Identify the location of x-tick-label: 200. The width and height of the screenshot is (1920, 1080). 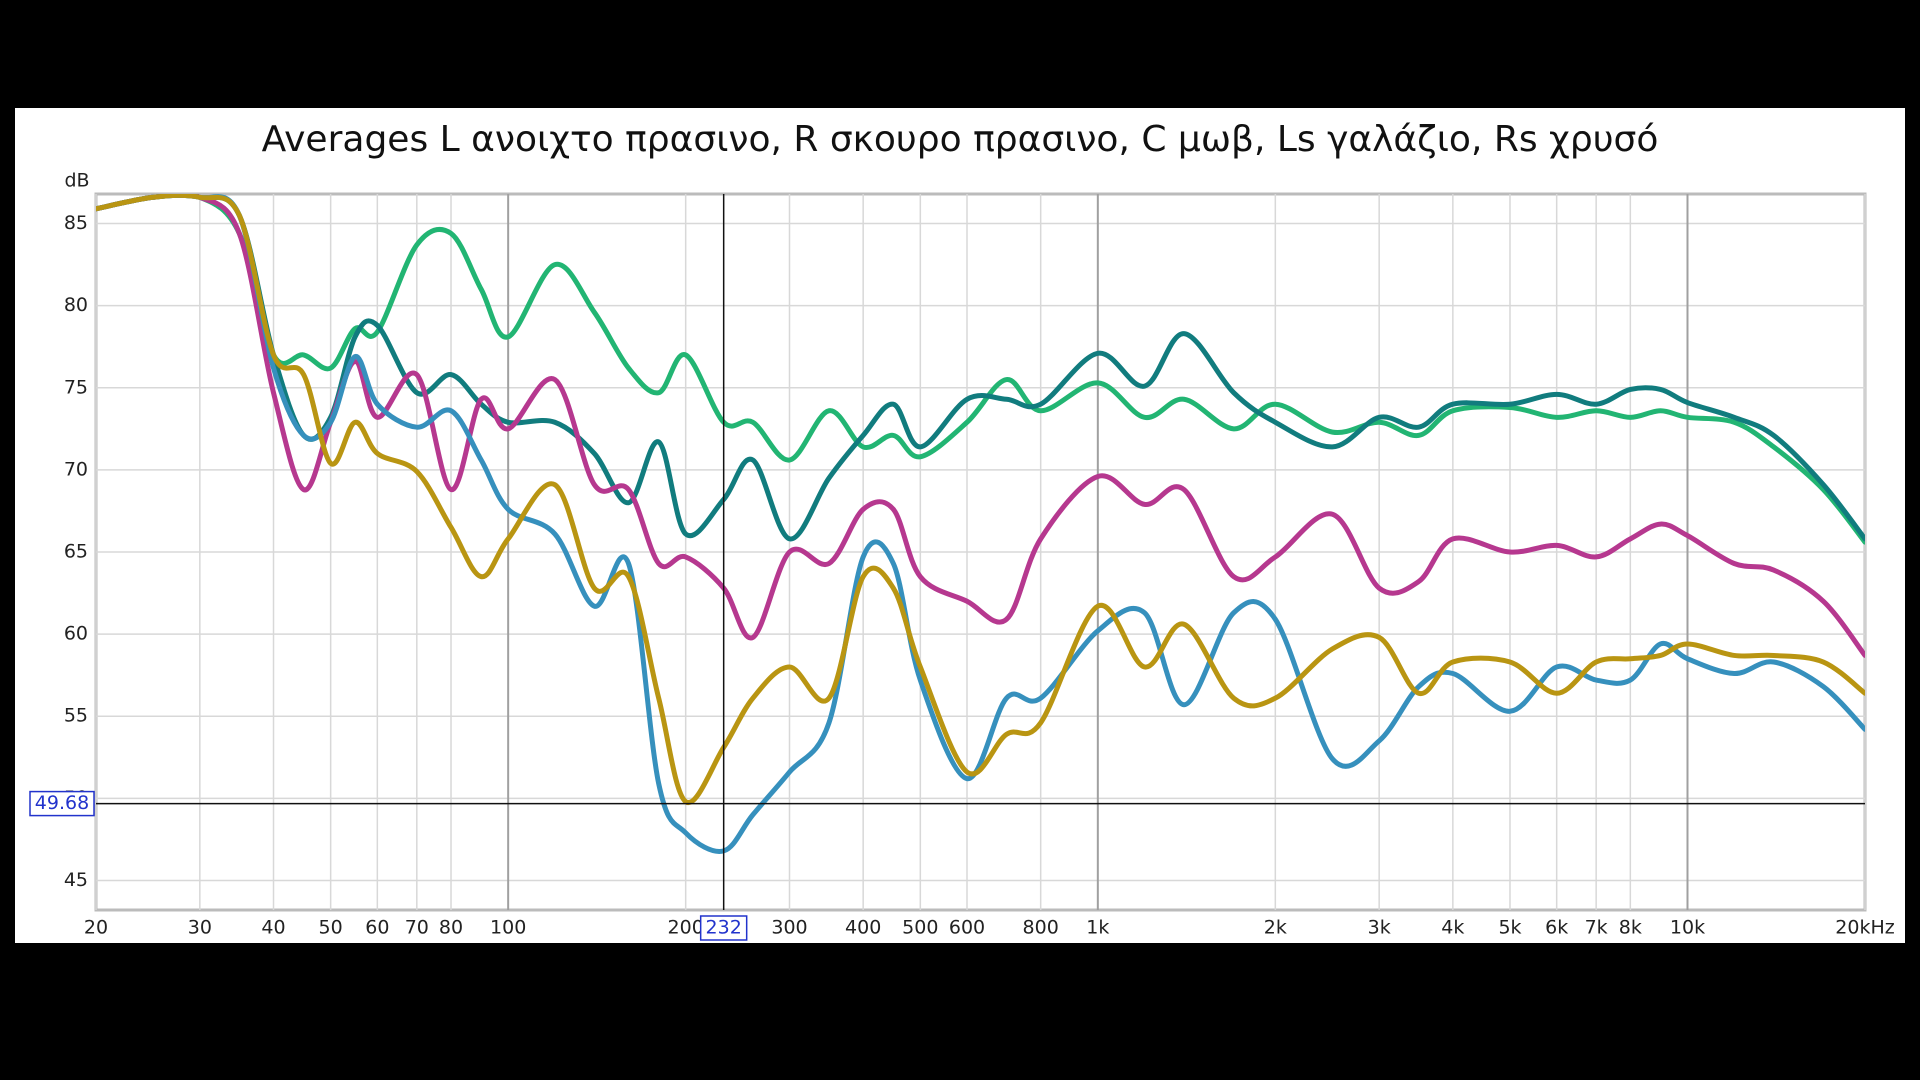
(686, 928).